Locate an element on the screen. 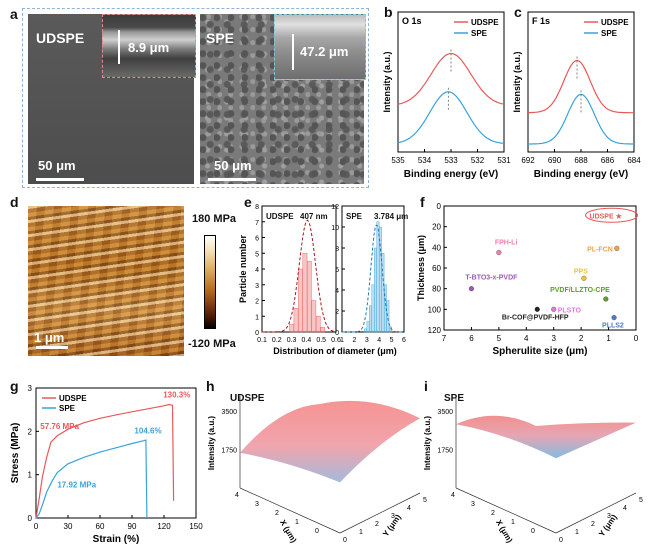  annotation: 104.6% is located at coordinates (147, 431).